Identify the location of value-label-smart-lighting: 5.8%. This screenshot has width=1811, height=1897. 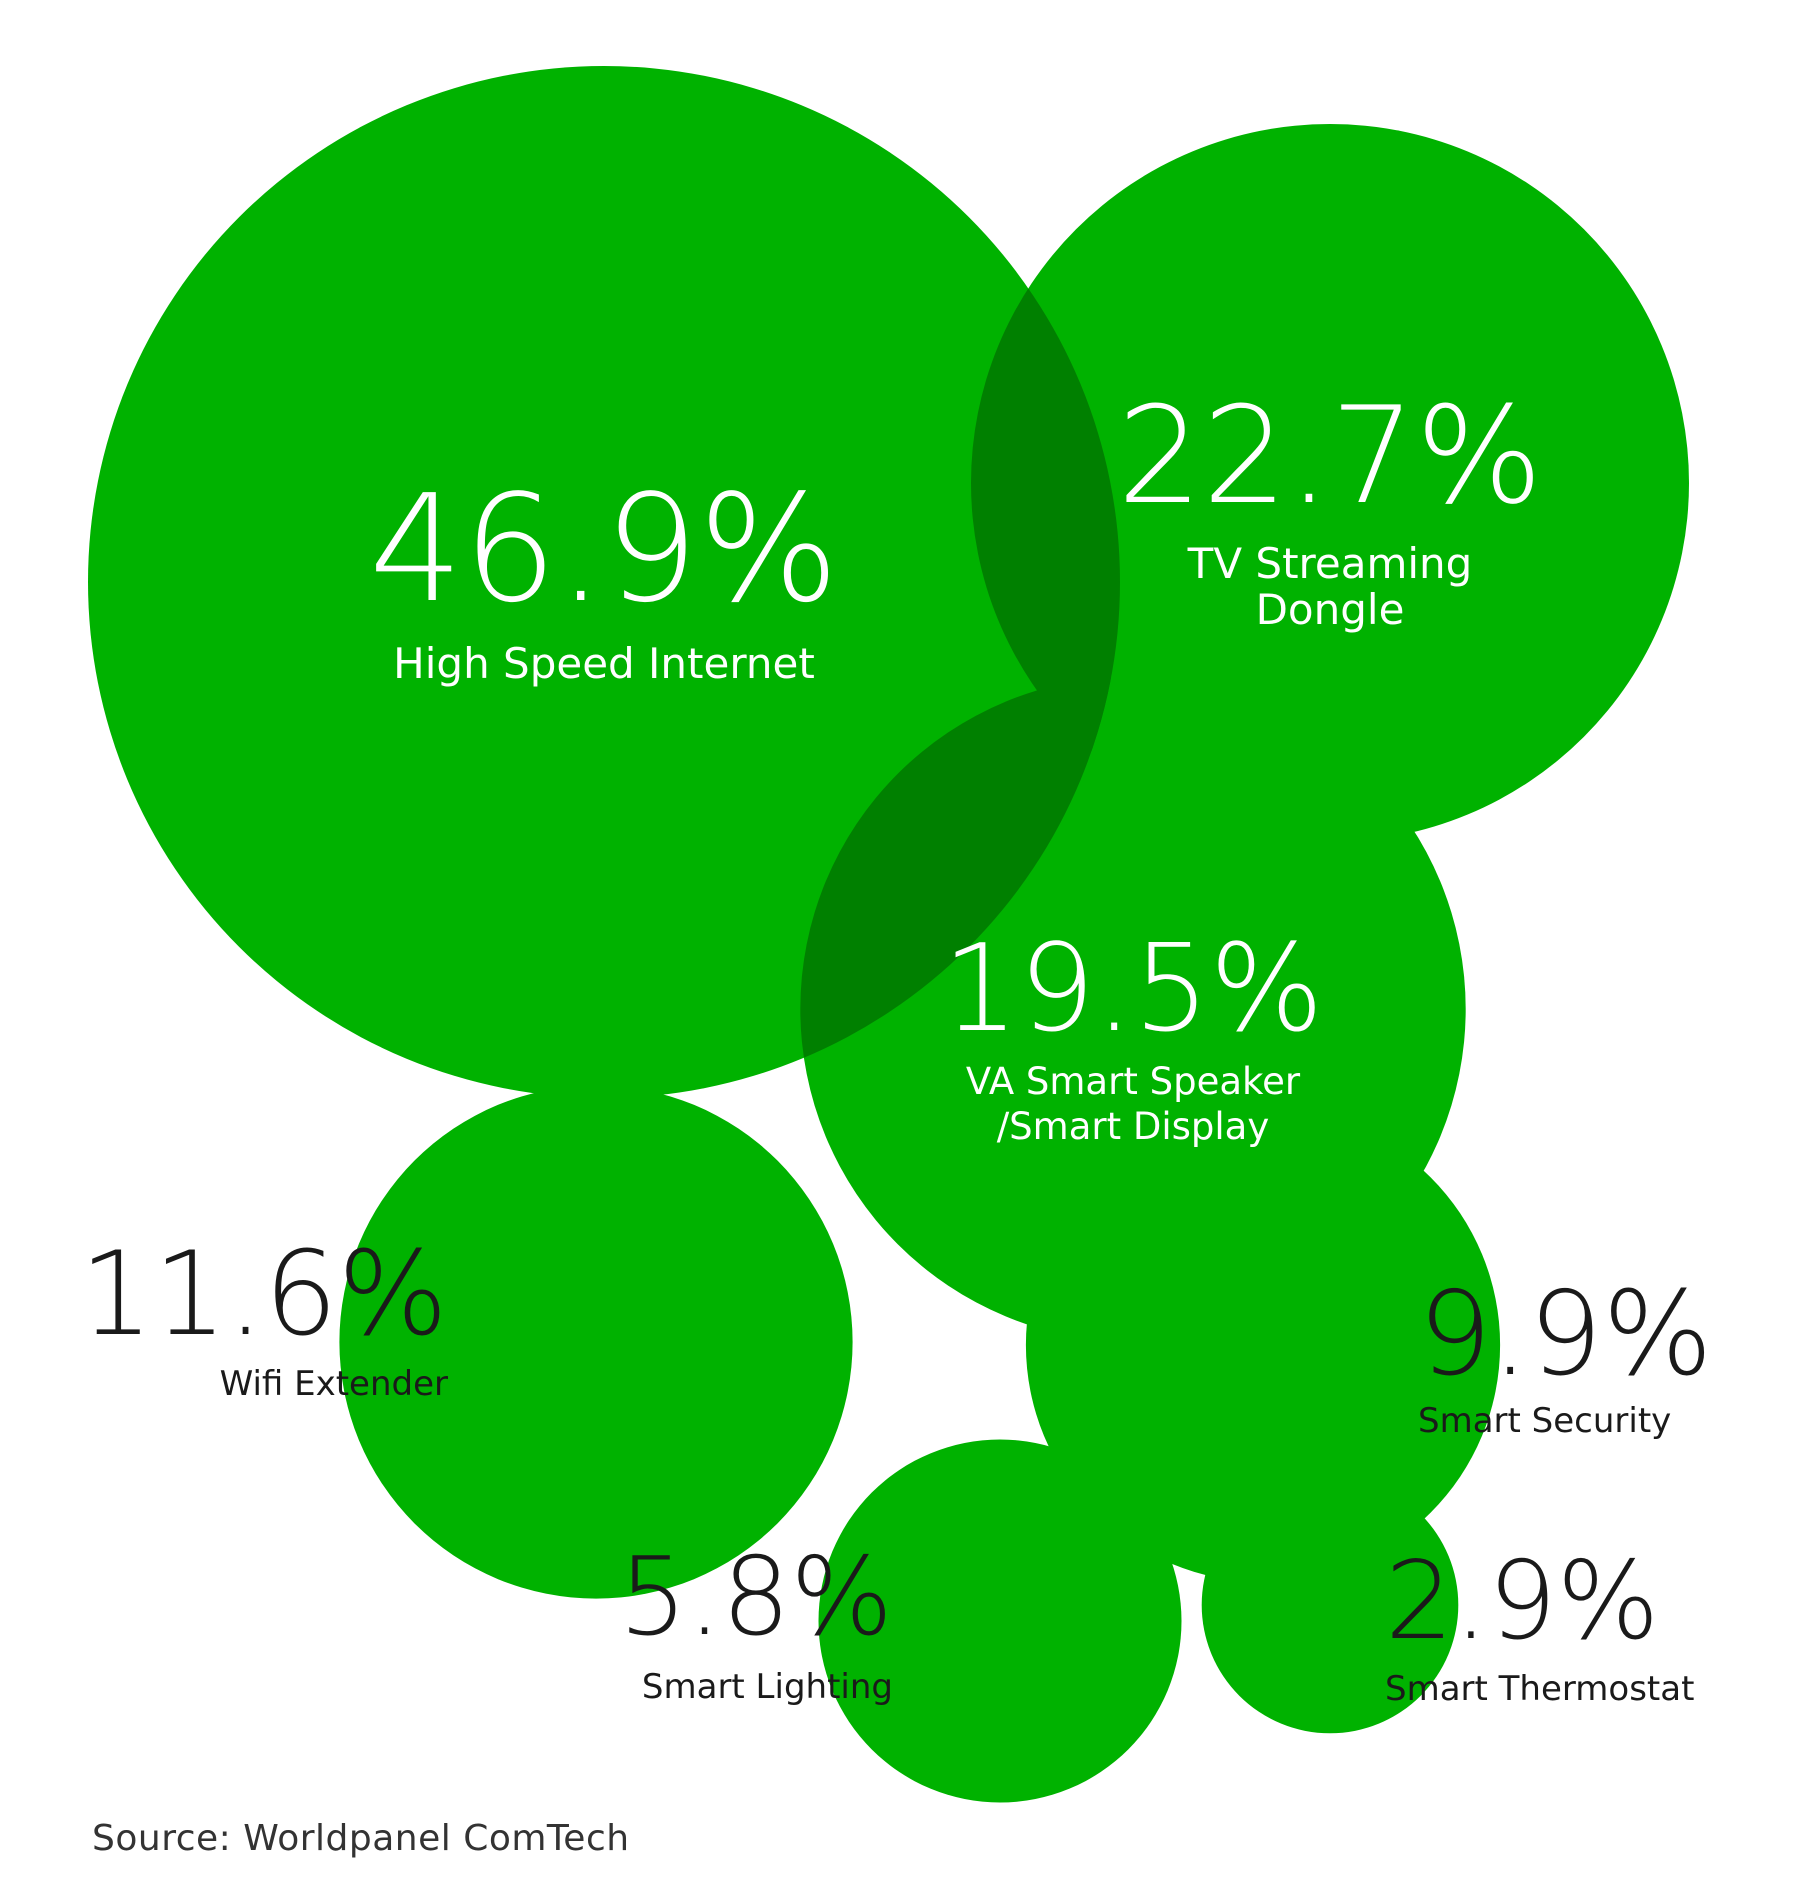
(756, 1597).